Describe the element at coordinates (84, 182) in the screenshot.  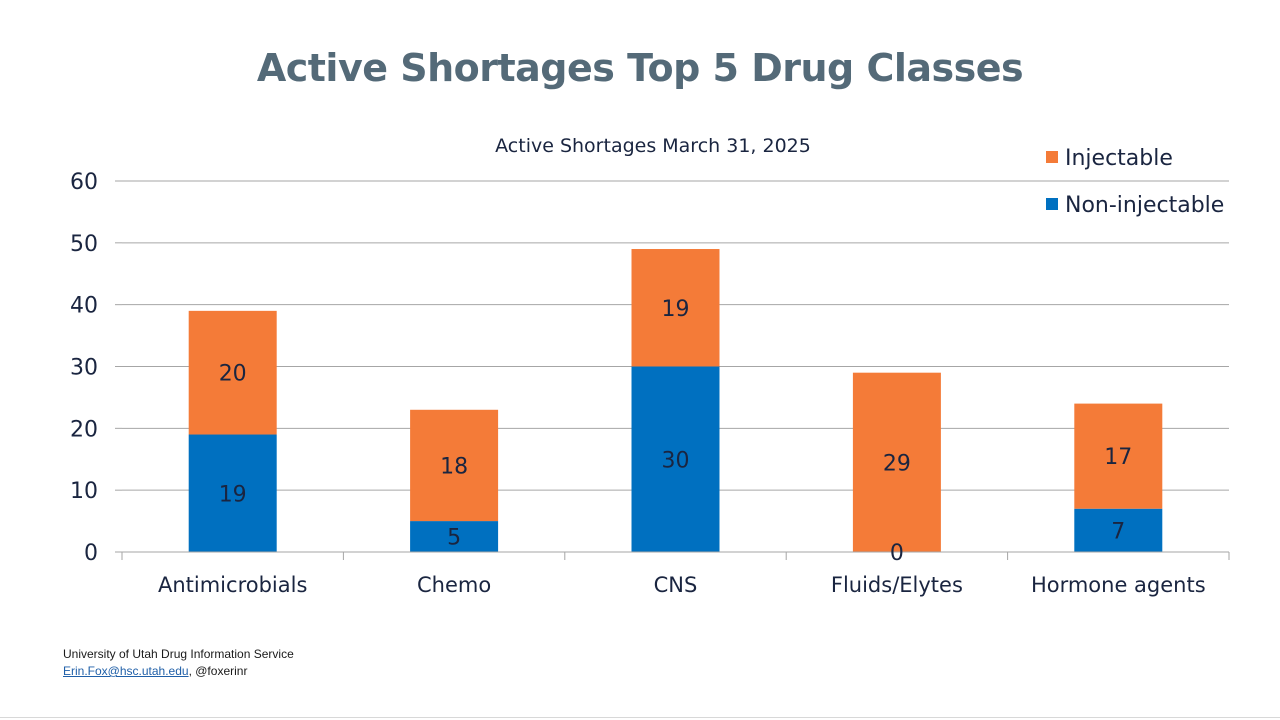
I see `y-tick-label: 60` at that location.